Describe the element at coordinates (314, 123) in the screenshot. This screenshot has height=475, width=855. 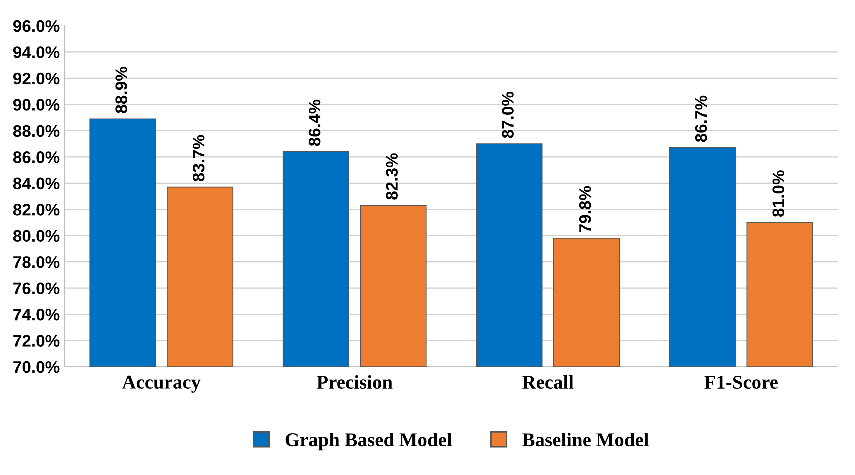
I see `data-label: 86.4%` at that location.